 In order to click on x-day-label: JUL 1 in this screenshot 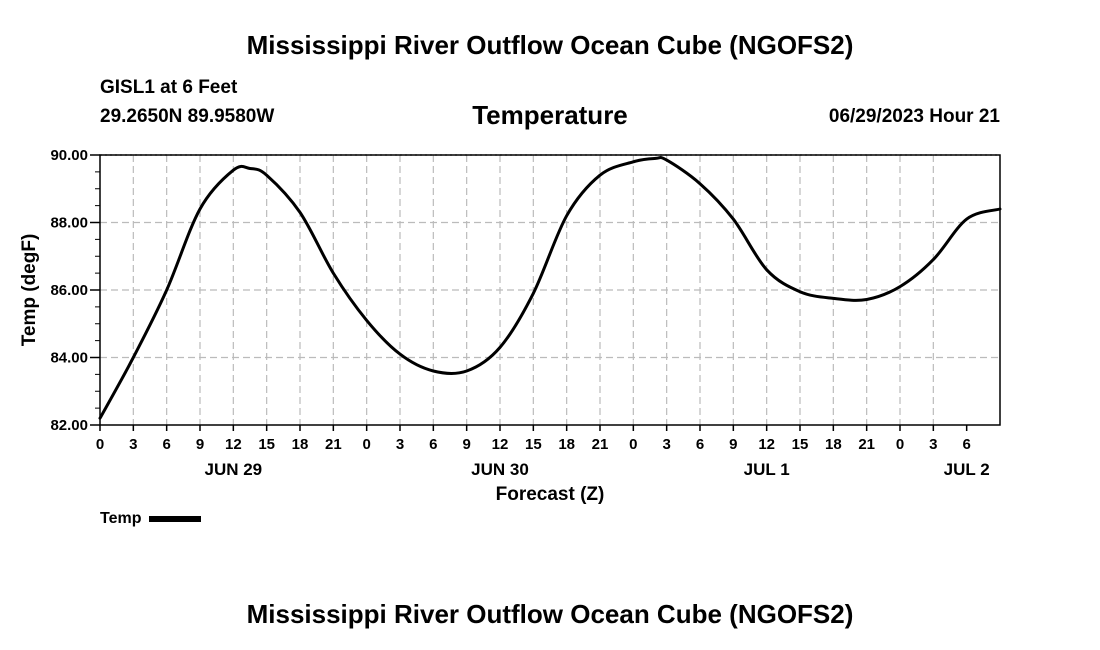, I will do `click(767, 469)`.